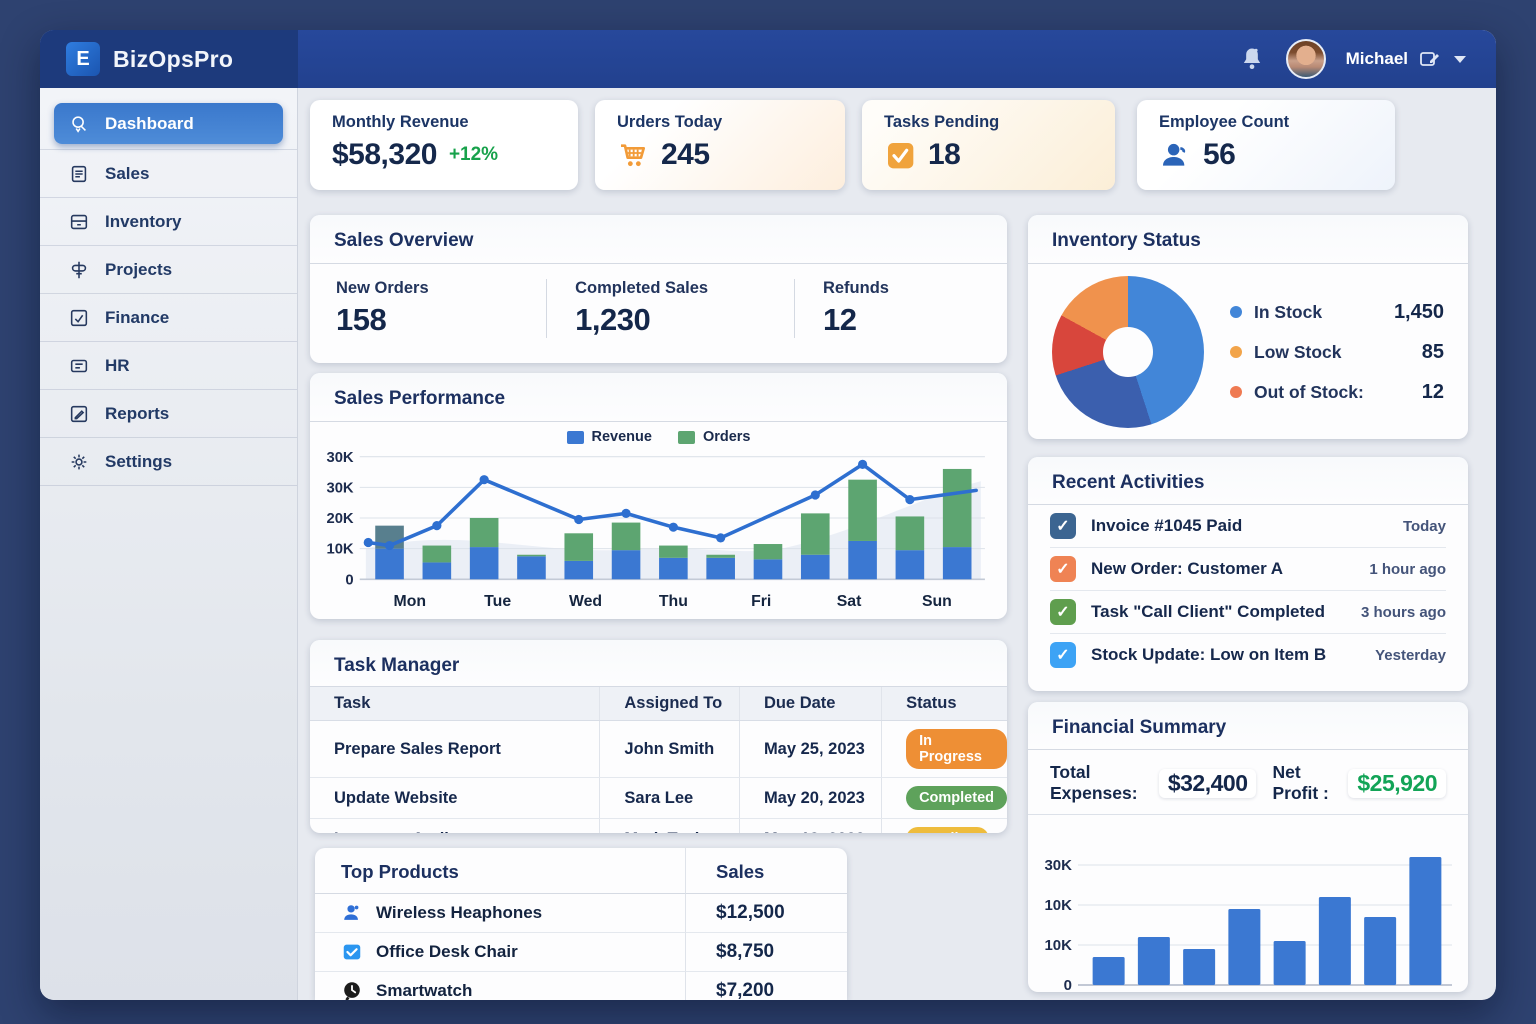 The height and width of the screenshot is (1024, 1536). Describe the element at coordinates (459, 912) in the screenshot. I see `product-name: Wireless Heaphones` at that location.